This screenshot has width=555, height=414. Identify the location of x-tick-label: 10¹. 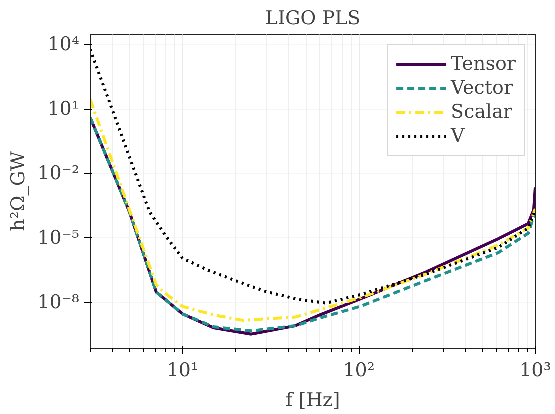
(182, 371).